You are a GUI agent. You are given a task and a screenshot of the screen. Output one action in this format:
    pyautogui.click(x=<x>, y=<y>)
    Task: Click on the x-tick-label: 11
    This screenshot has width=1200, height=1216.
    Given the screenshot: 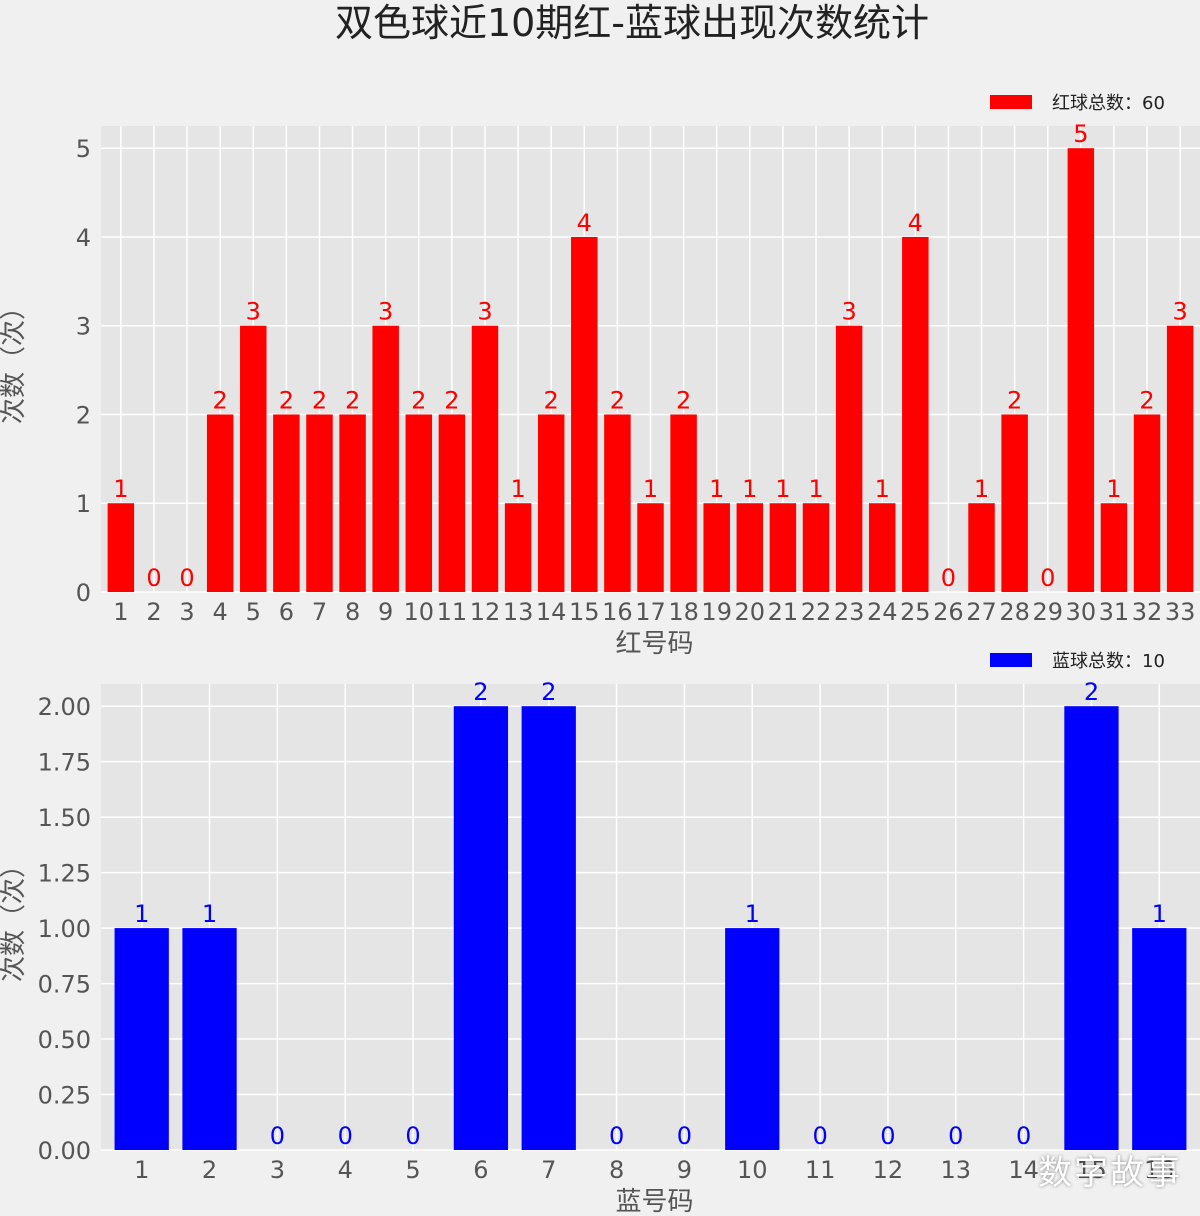 What is the action you would take?
    pyautogui.click(x=452, y=612)
    